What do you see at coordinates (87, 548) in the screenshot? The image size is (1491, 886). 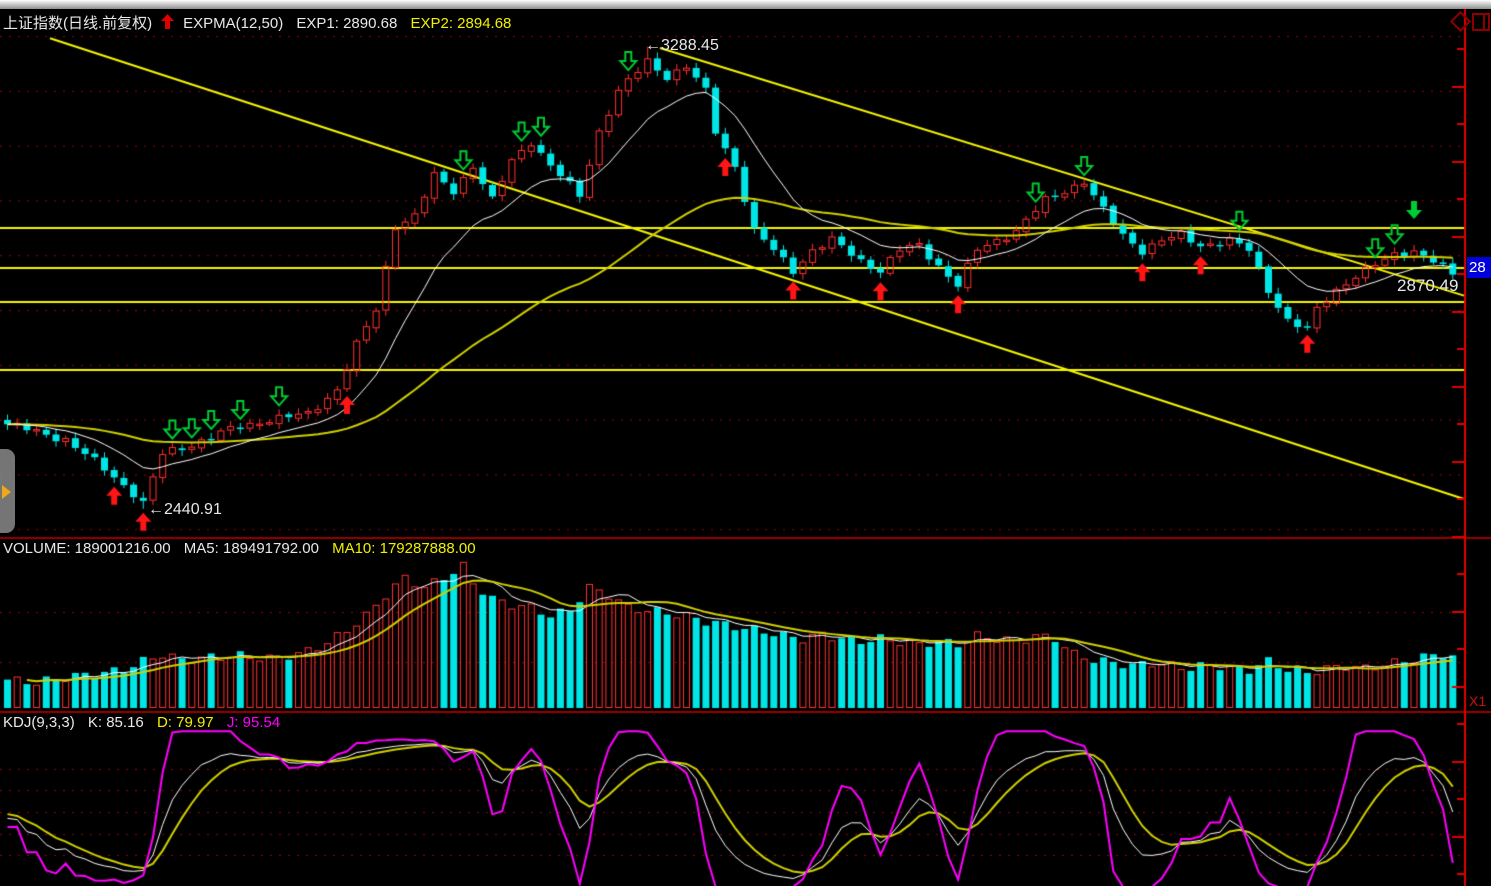 I see `volume-value: VOLUME: 189001216.00` at bounding box center [87, 548].